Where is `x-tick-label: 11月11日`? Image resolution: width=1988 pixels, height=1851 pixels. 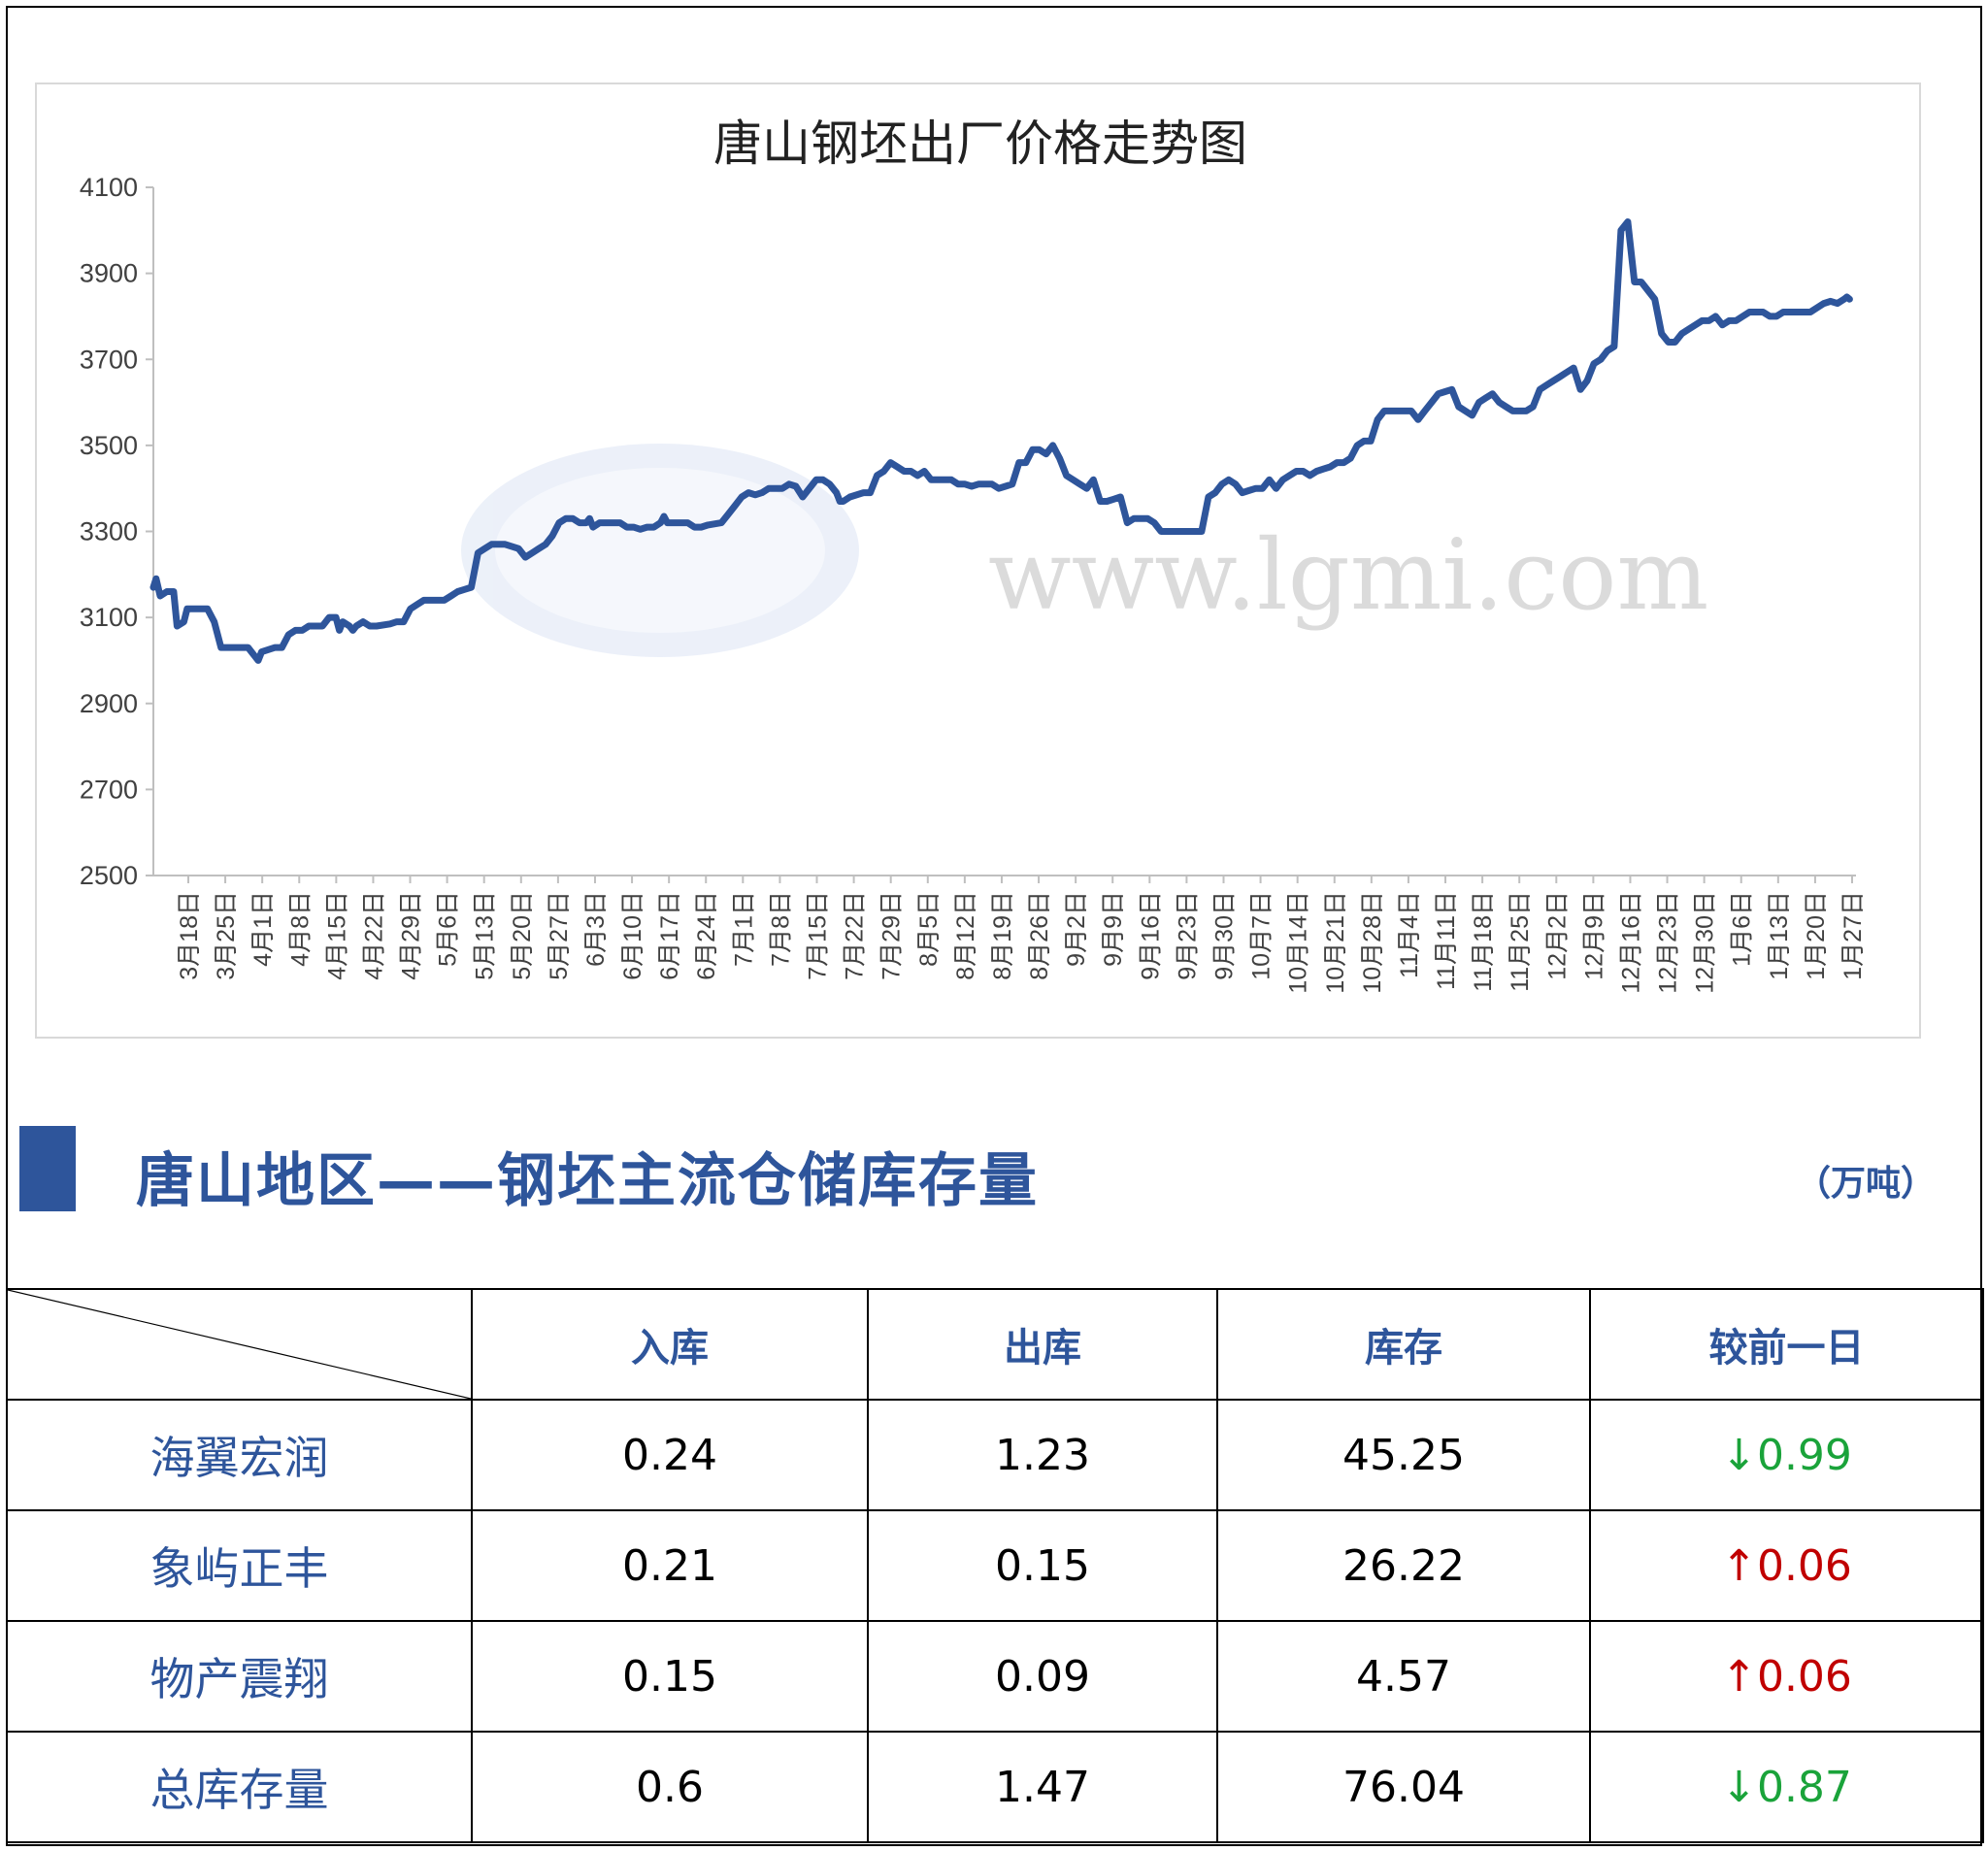
x-tick-label: 11月11日 is located at coordinates (1446, 941).